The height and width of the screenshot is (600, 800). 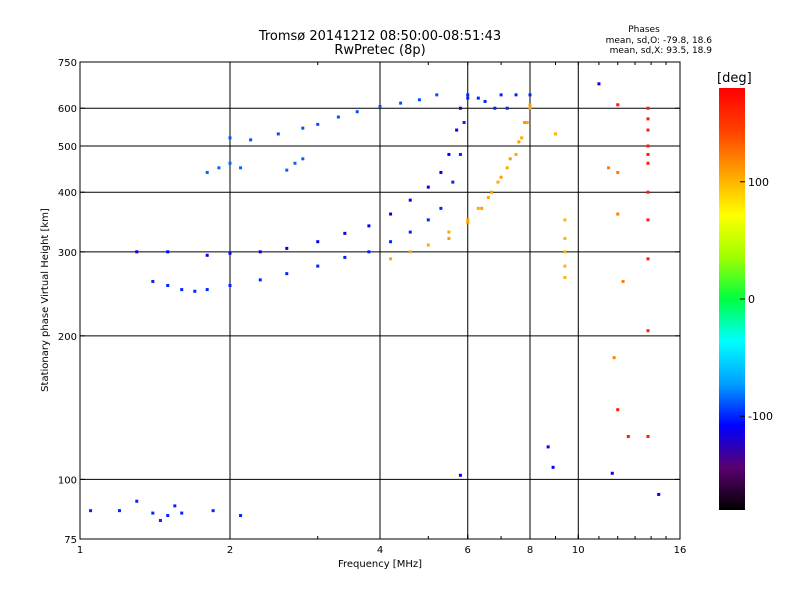 I want to click on x-tick-label: 2, so click(x=230, y=550).